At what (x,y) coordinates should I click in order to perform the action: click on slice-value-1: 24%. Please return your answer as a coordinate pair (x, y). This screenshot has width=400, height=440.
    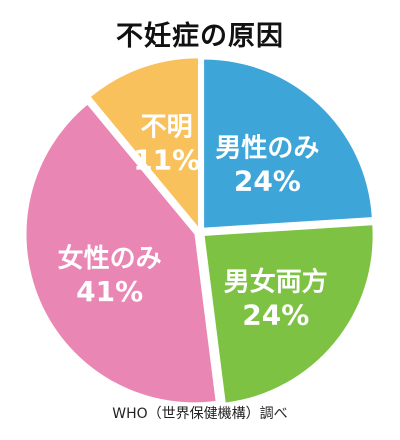
    Looking at the image, I should click on (267, 180).